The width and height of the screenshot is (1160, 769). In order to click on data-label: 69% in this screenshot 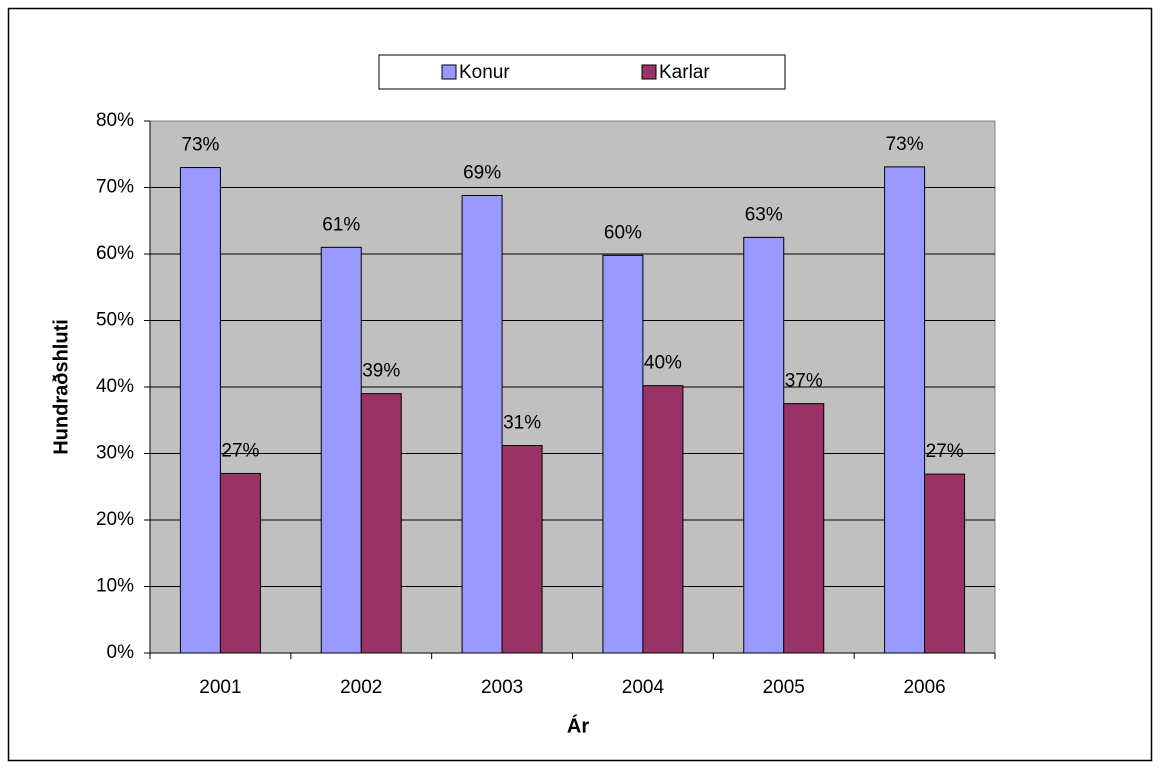, I will do `click(482, 172)`.